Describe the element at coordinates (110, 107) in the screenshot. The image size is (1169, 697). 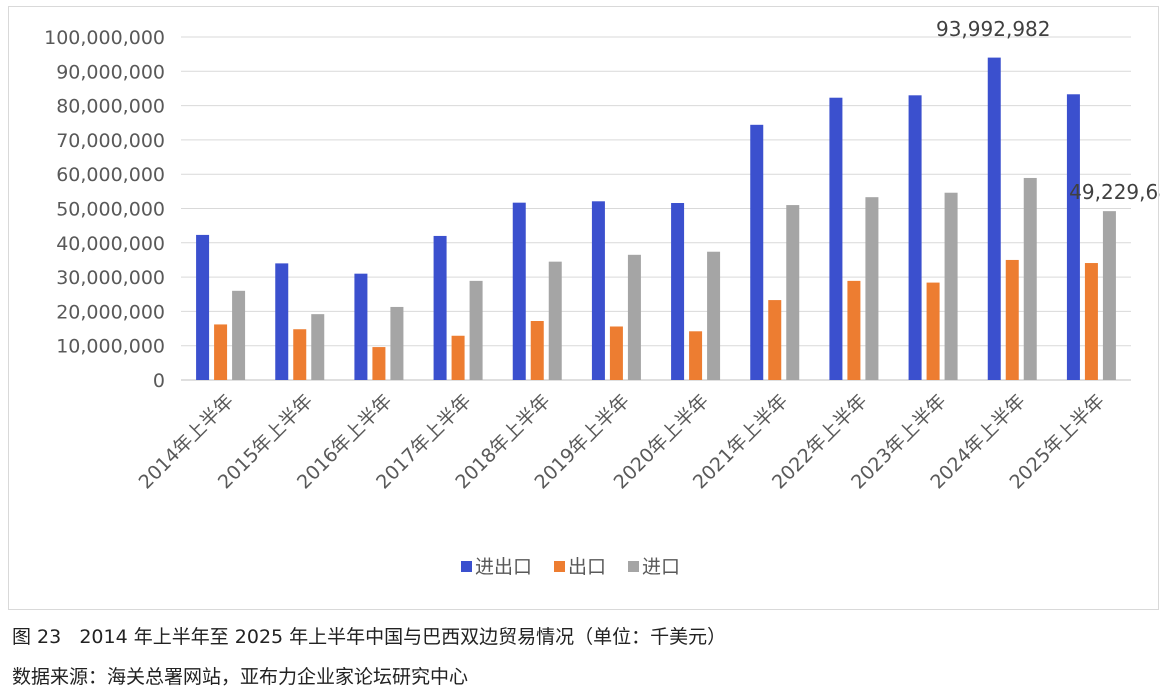
I see `y-tick-label: 80,000,000` at that location.